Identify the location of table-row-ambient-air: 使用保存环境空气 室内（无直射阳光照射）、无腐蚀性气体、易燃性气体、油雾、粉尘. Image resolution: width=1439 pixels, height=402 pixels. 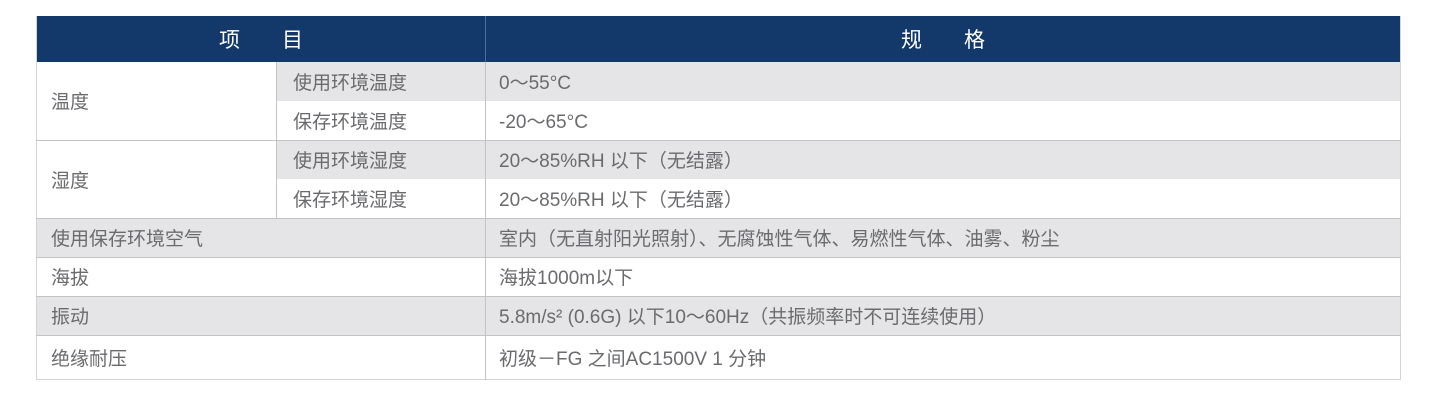
(718, 237).